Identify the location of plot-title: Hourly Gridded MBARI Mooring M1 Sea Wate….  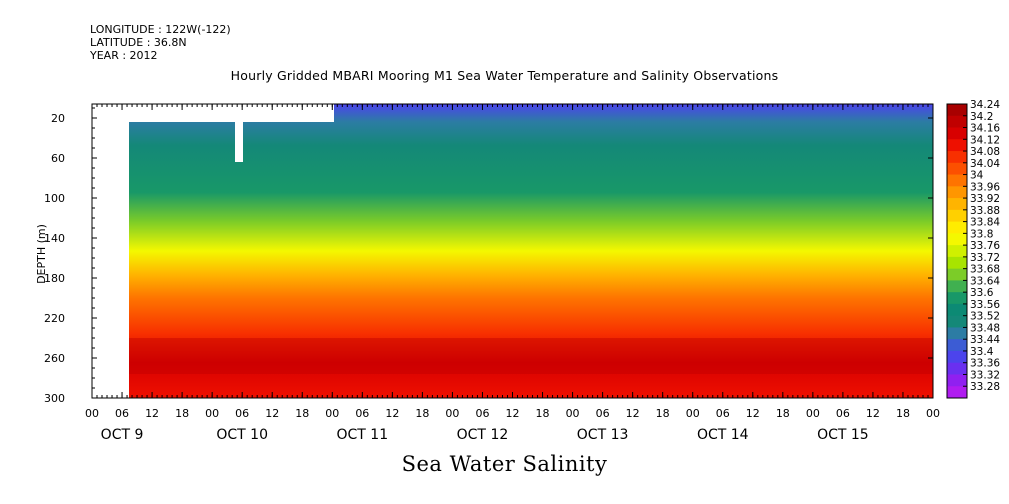
(504, 75).